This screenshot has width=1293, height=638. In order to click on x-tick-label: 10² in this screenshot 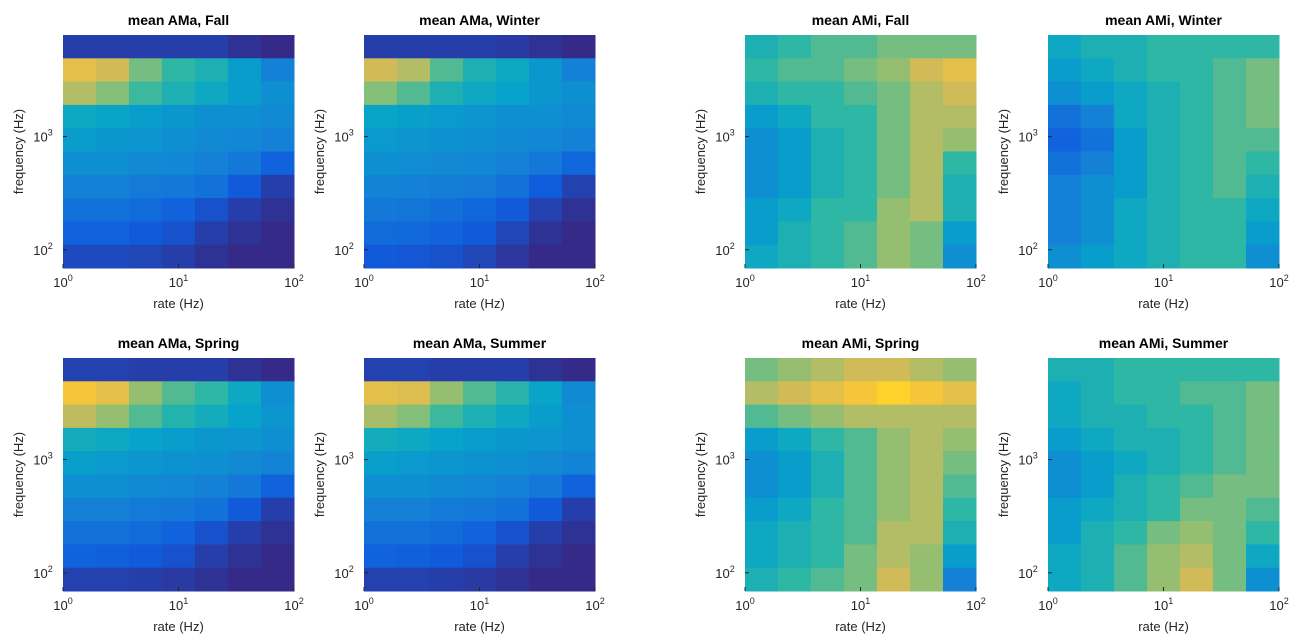, I will do `click(594, 604)`.